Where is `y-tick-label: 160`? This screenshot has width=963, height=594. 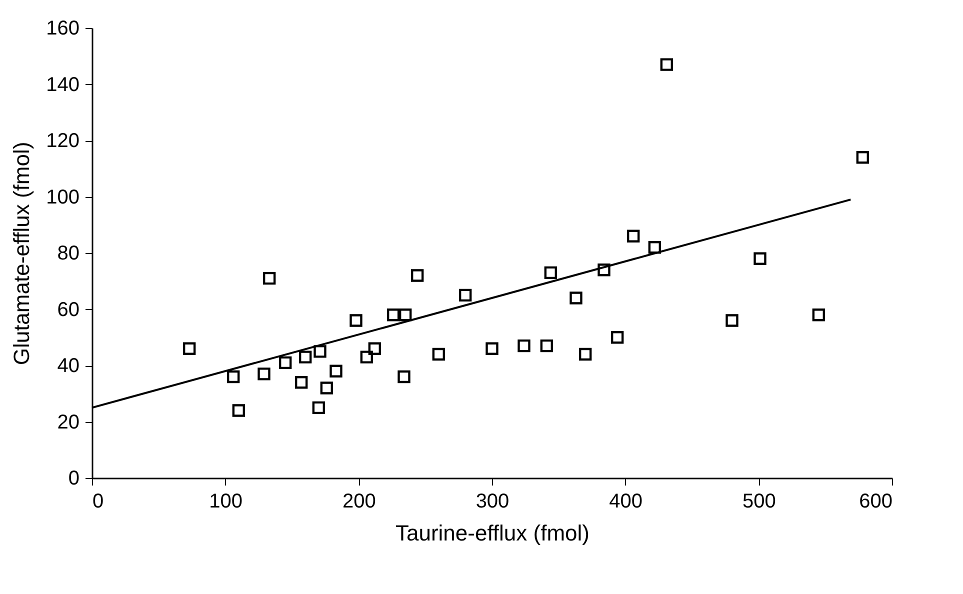 y-tick-label: 160 is located at coordinates (63, 29).